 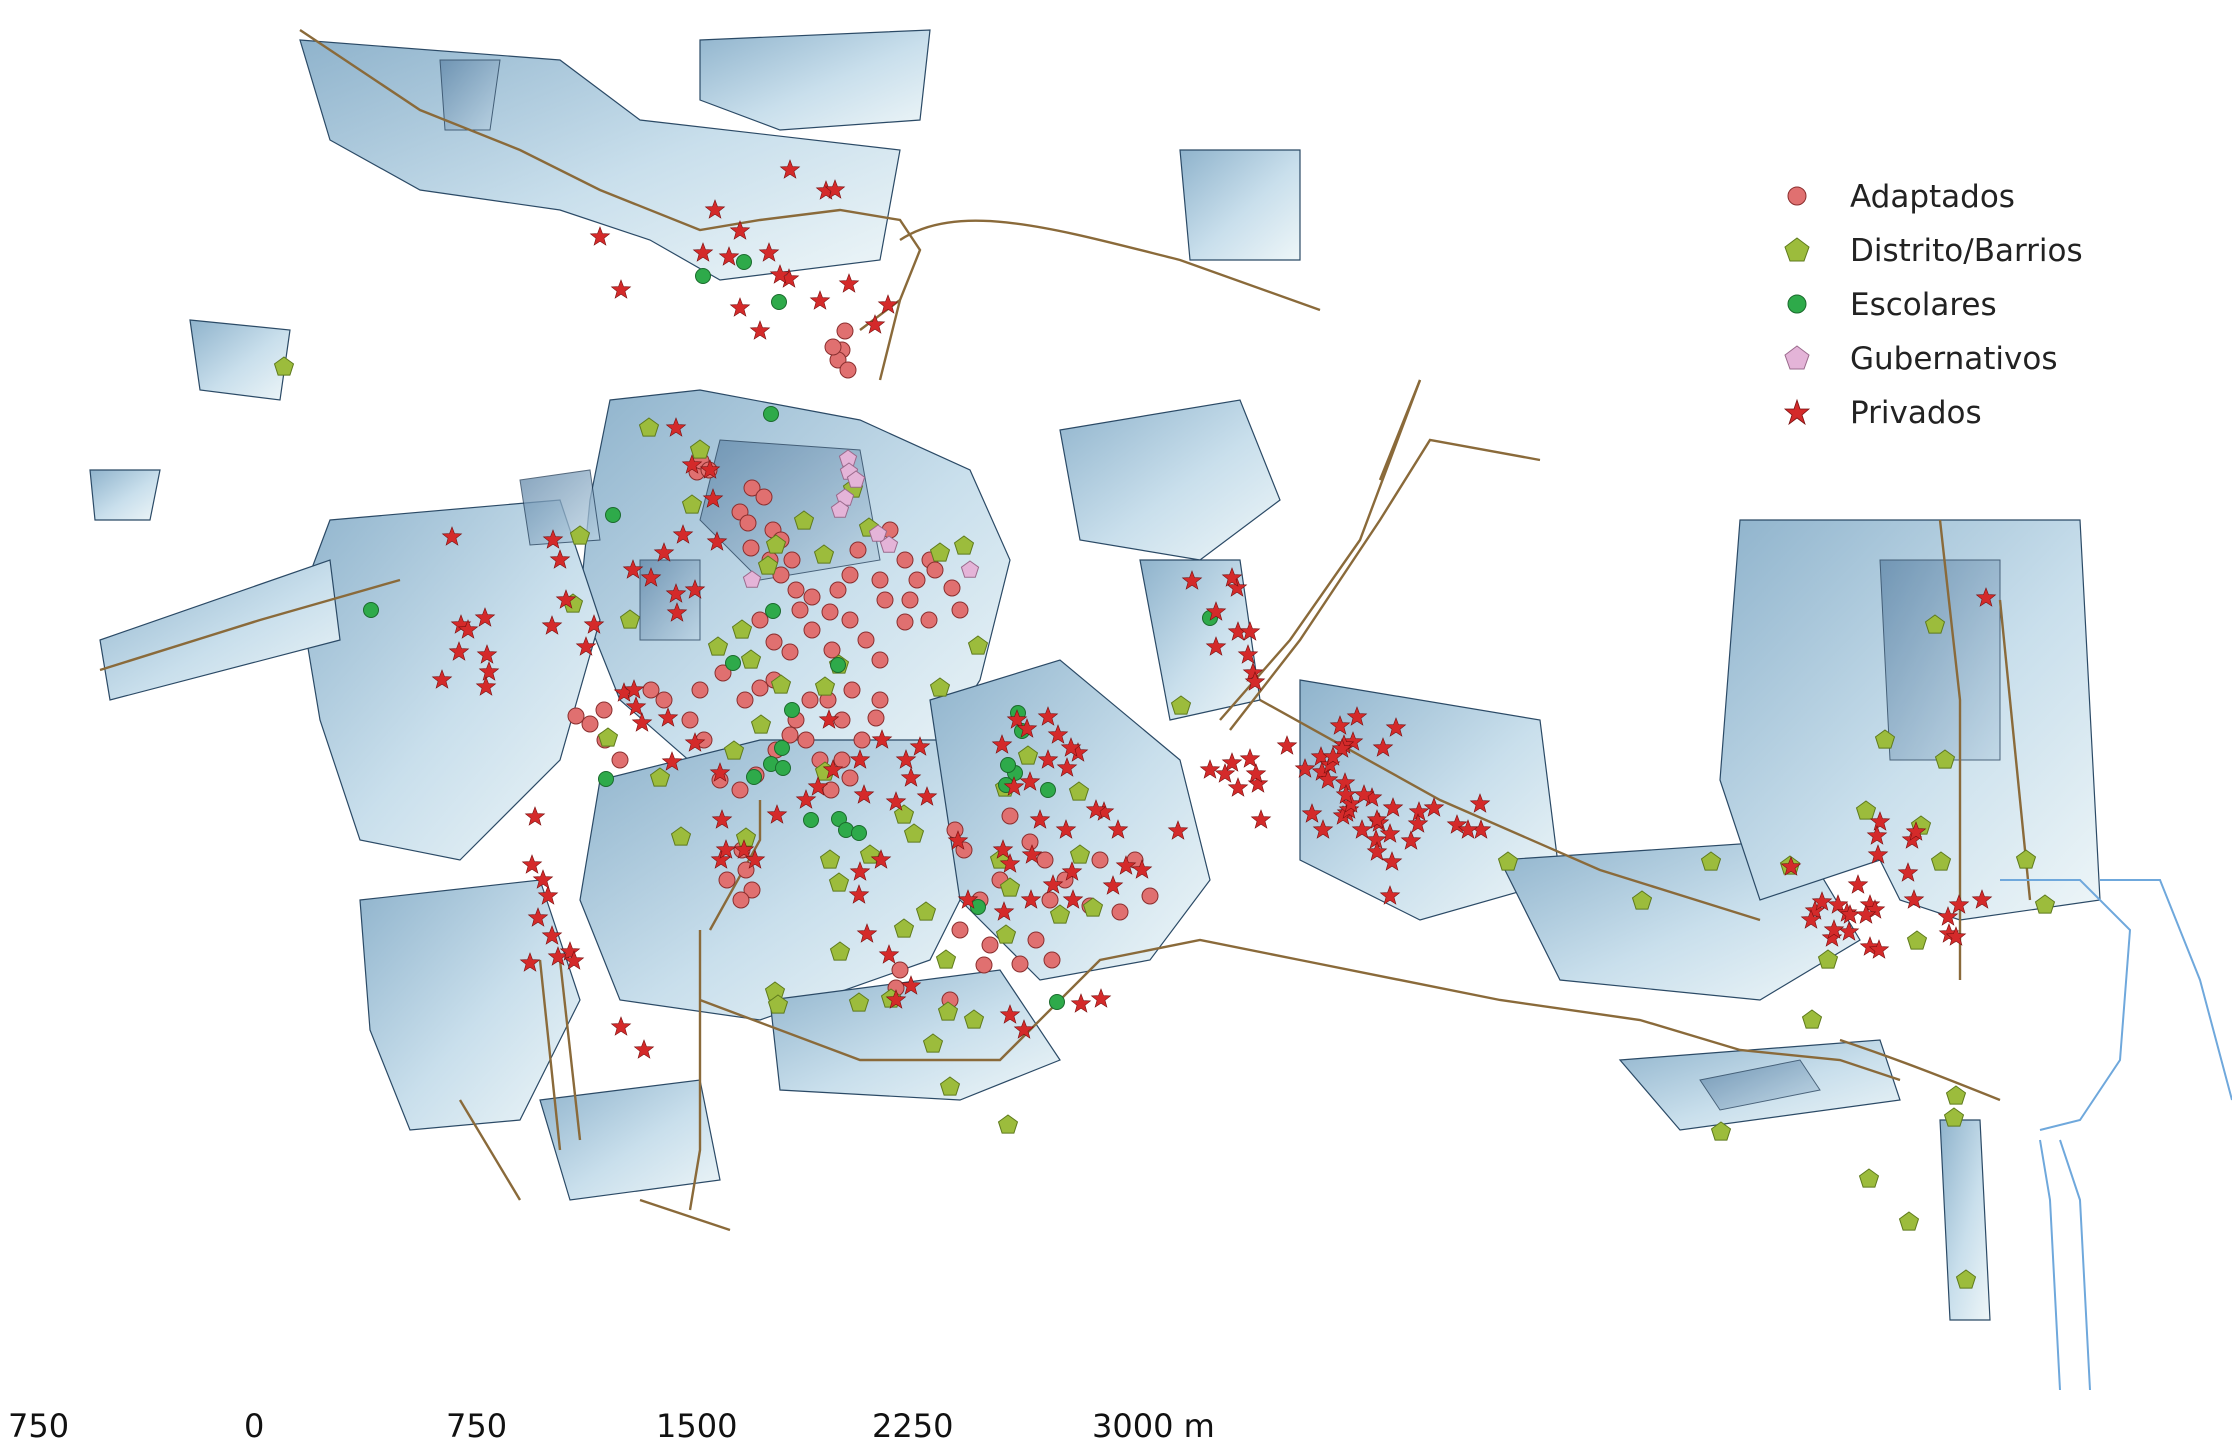 What do you see at coordinates (1797, 249) in the screenshot?
I see `green-pentagon-icon` at bounding box center [1797, 249].